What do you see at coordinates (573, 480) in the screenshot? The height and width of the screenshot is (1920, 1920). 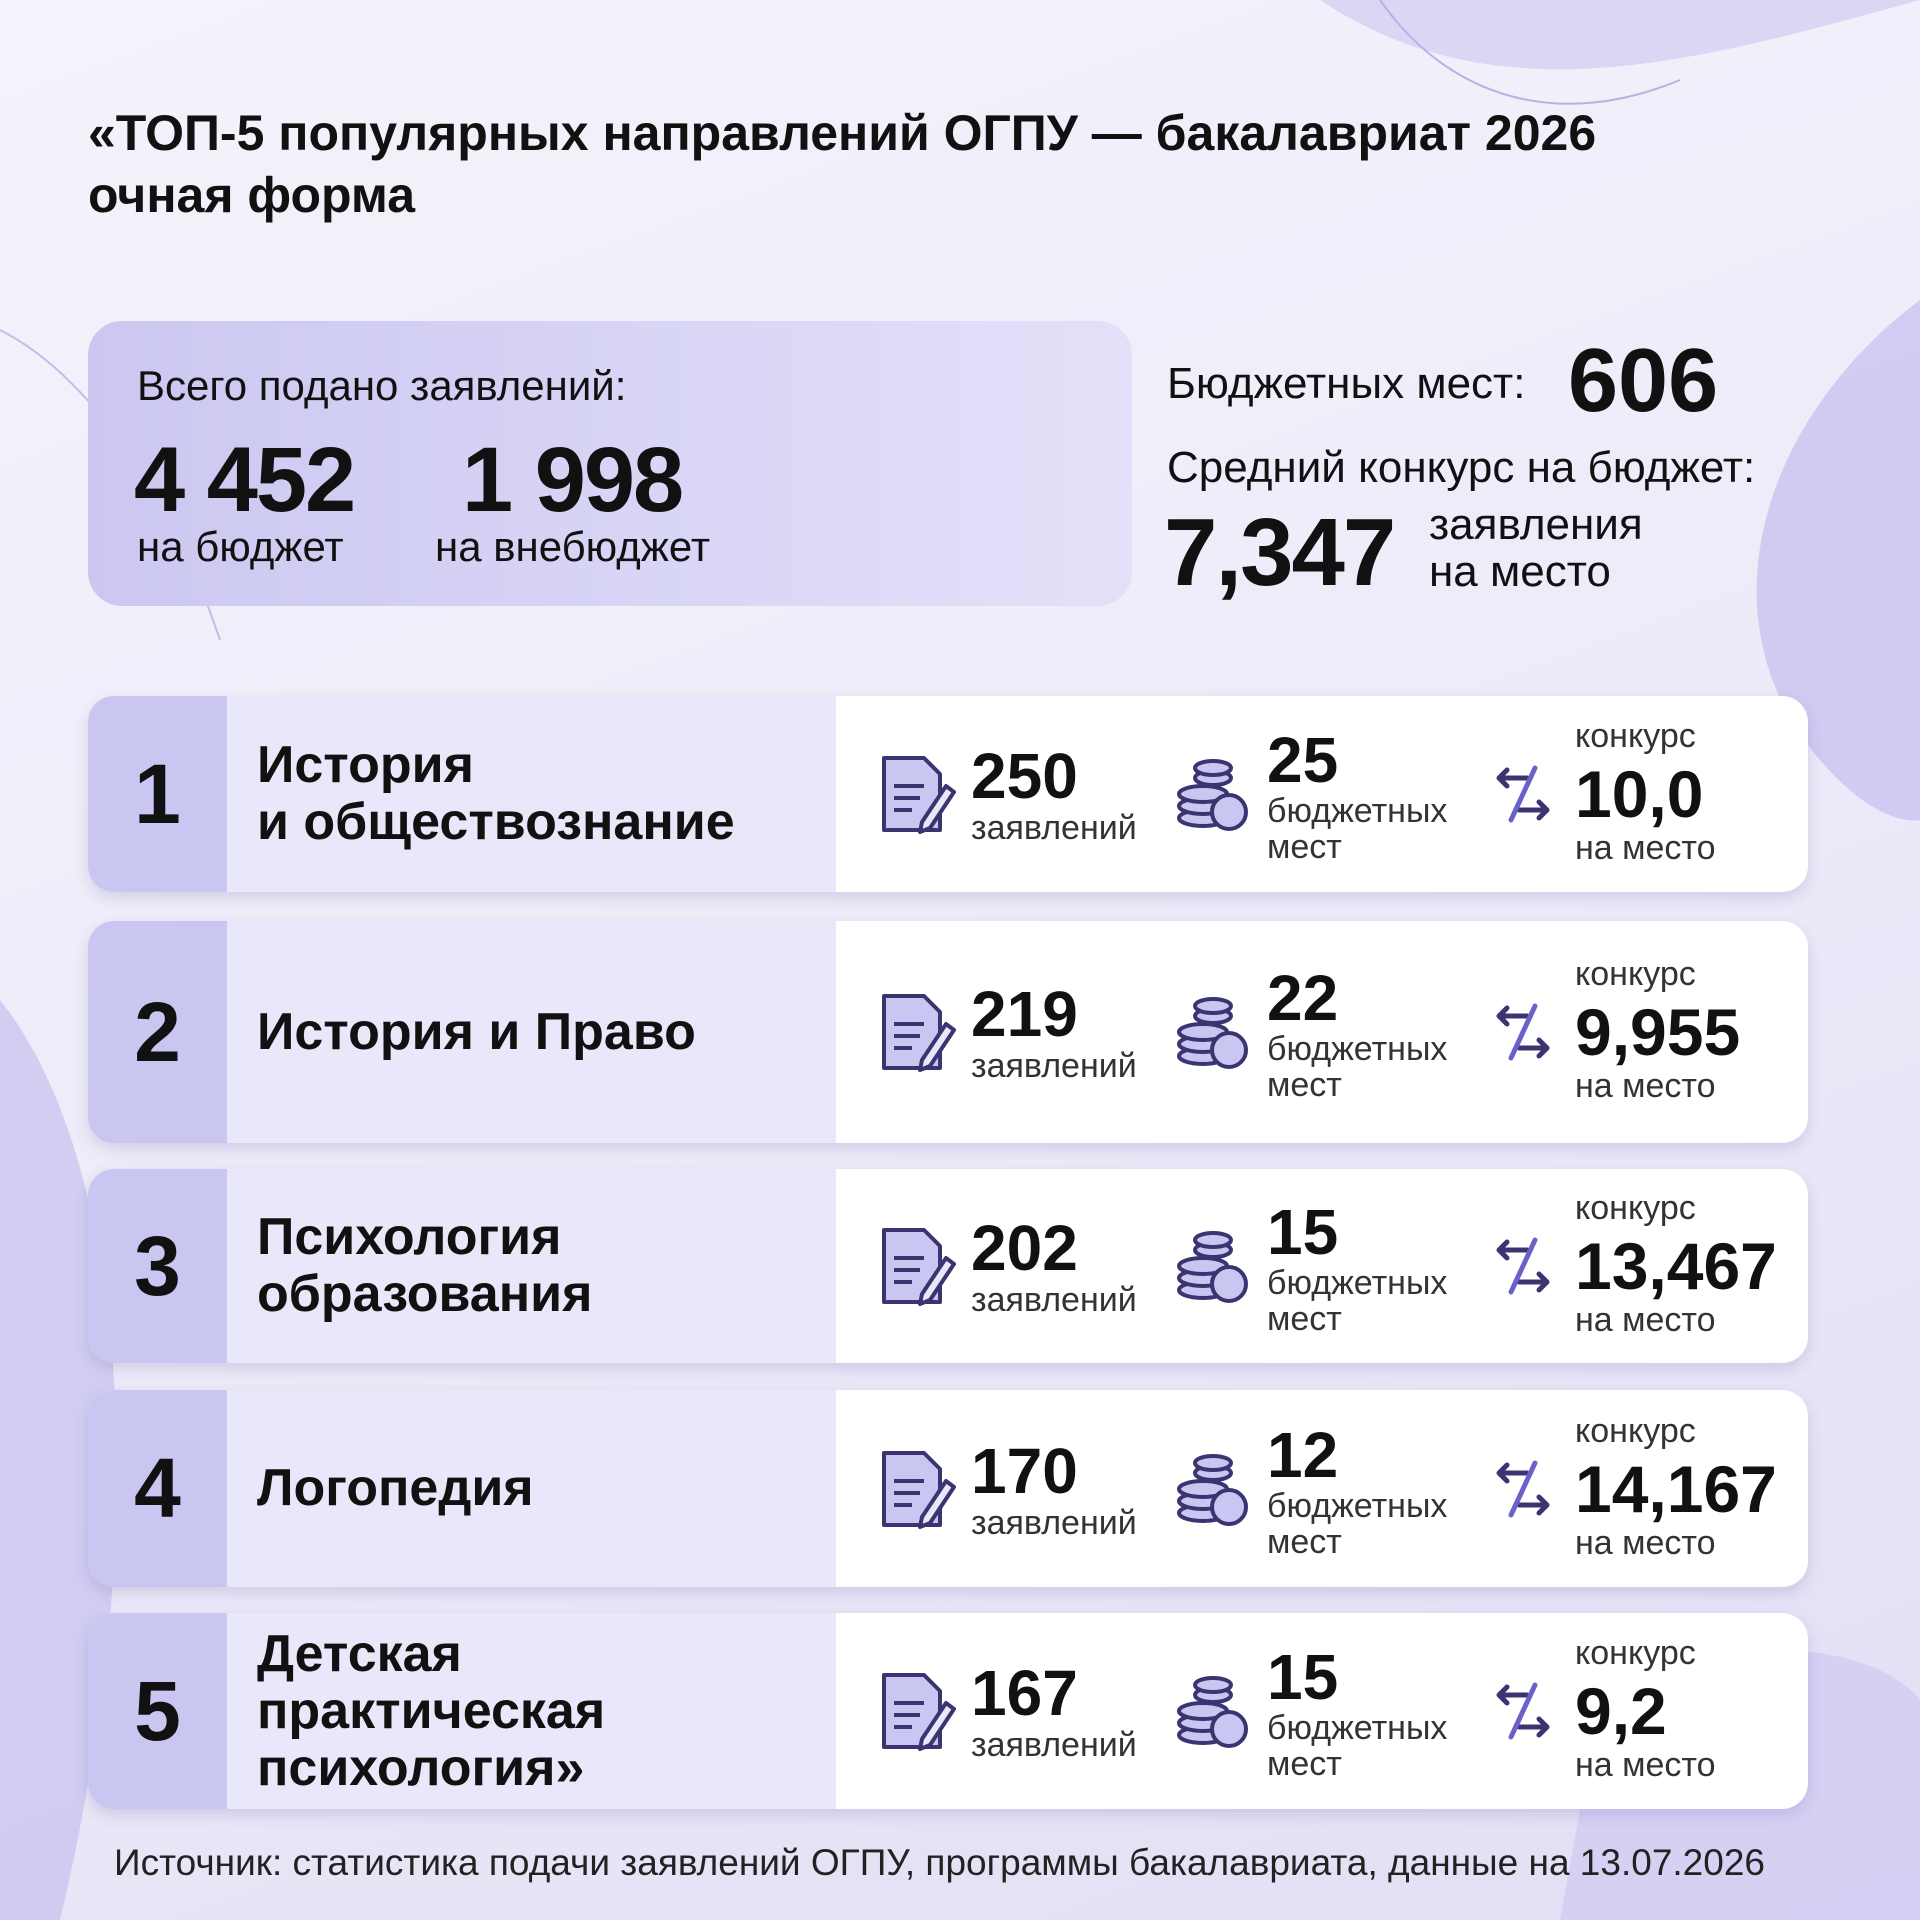 I see `paid-count: 1 998` at bounding box center [573, 480].